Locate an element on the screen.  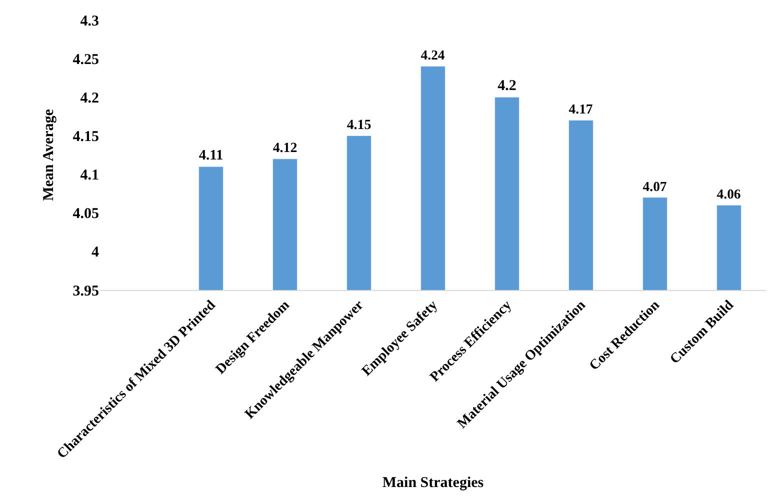
y-tick-label: 4.3 is located at coordinates (89, 21).